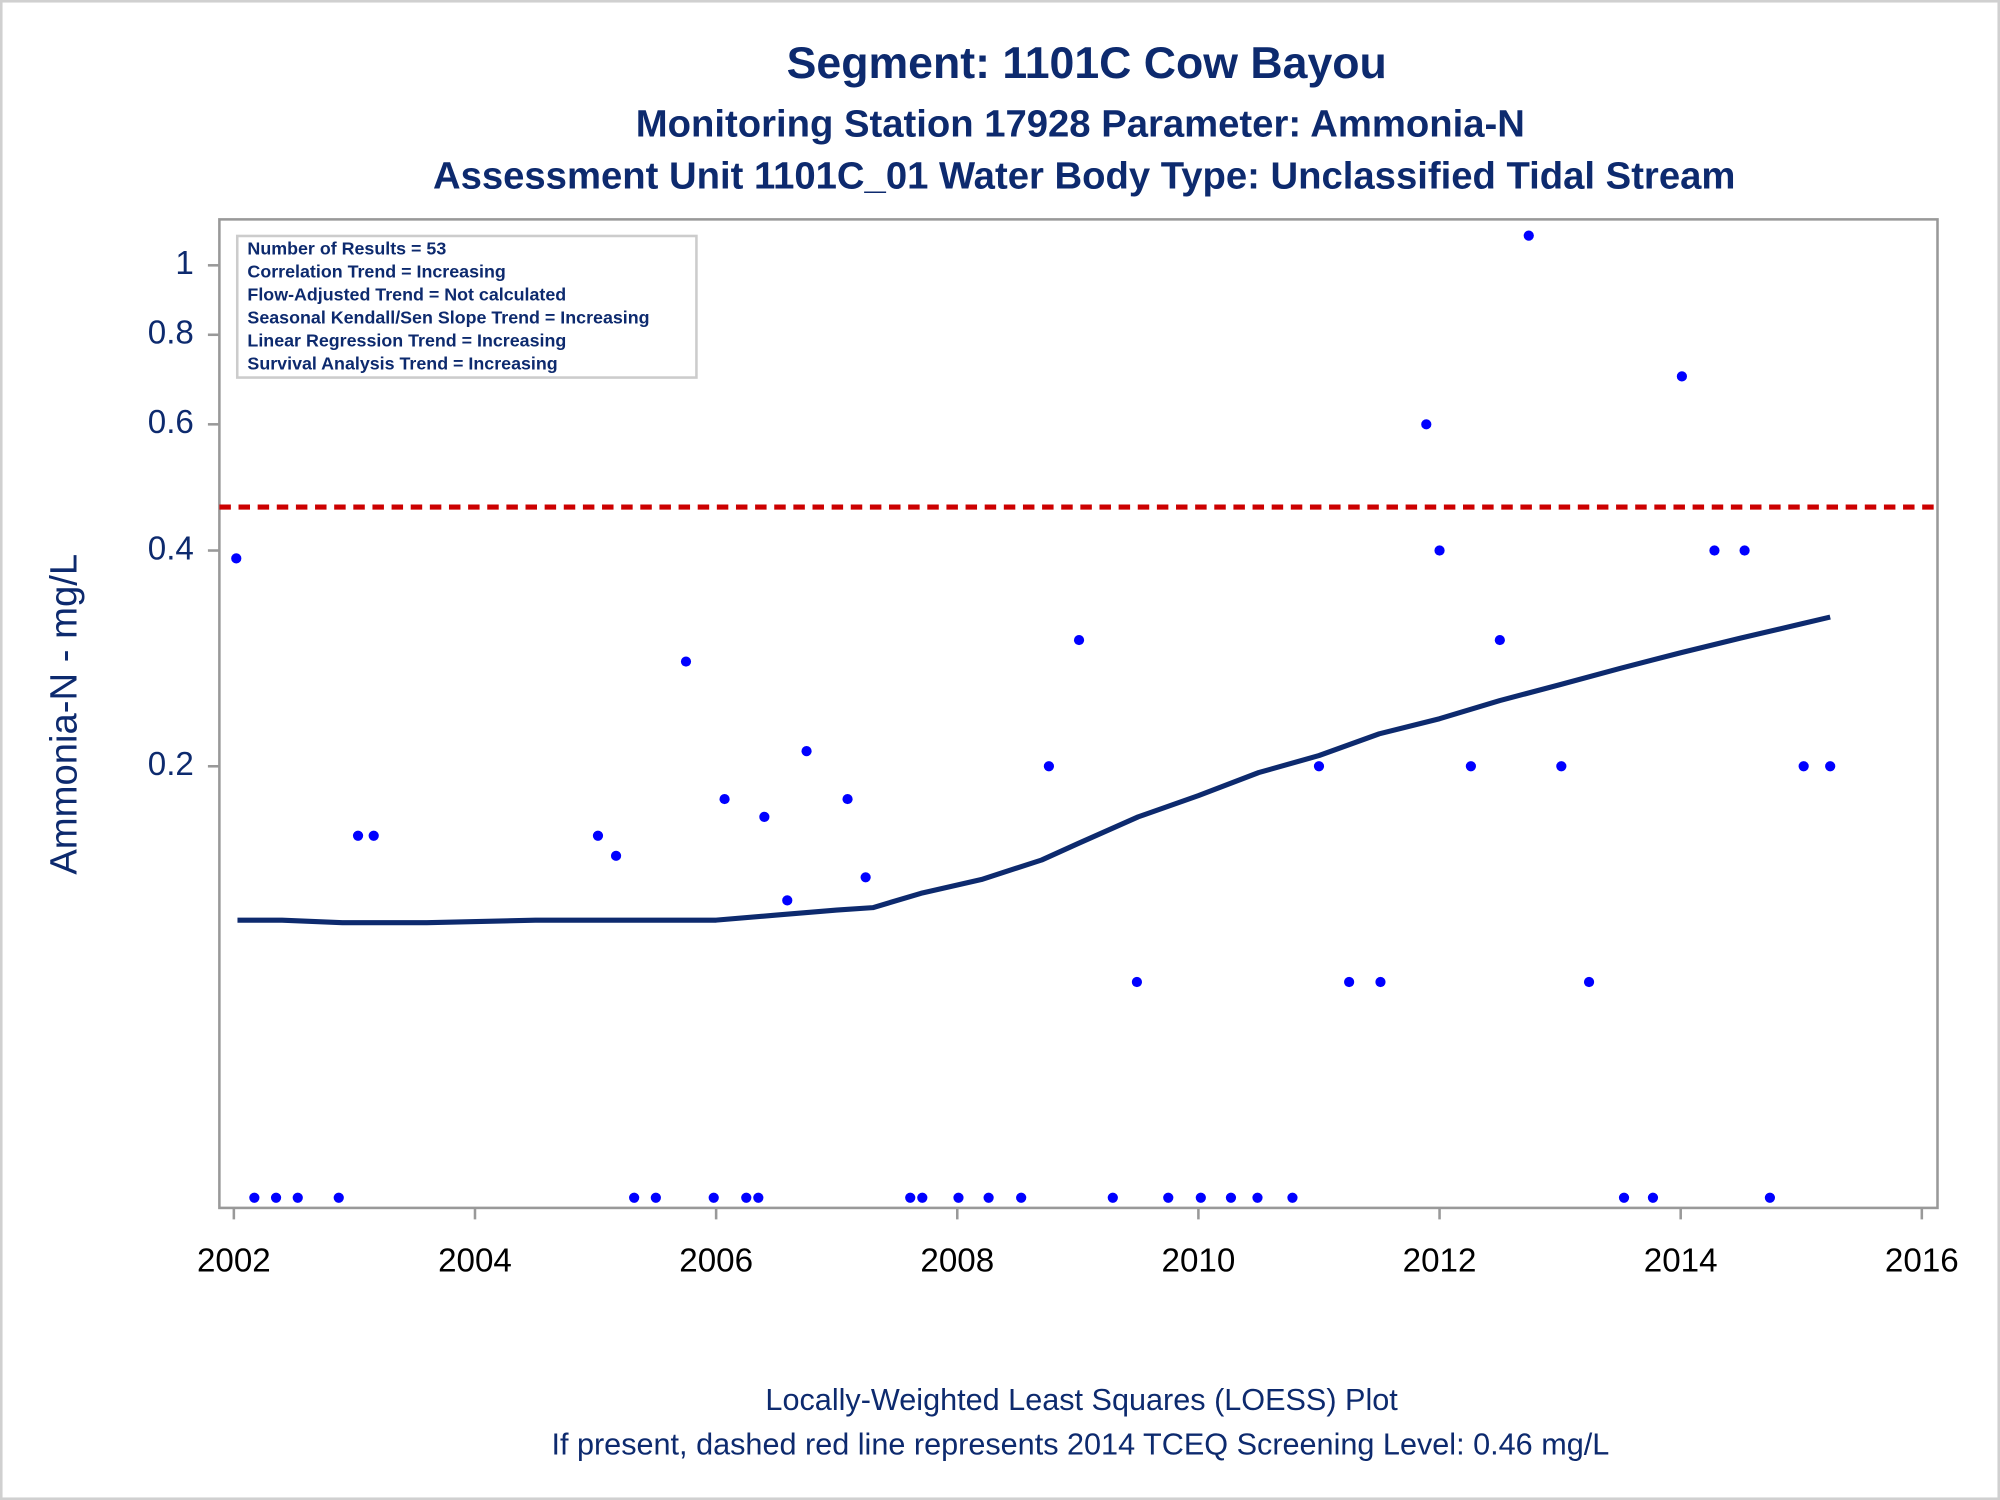 This screenshot has width=2000, height=1500. I want to click on stats-line: Correlation Trend = Increasing, so click(376, 272).